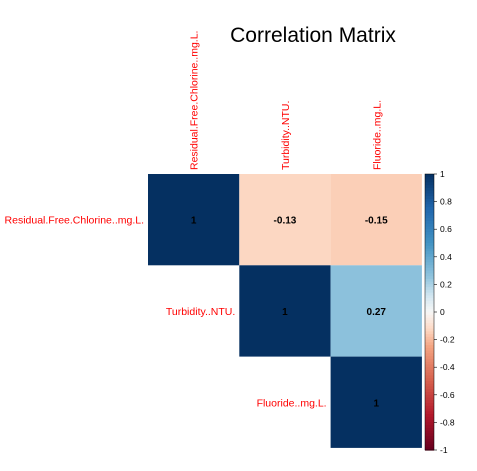 The image size is (477, 471). I want to click on cell-value-0-2: -0.15, so click(376, 221).